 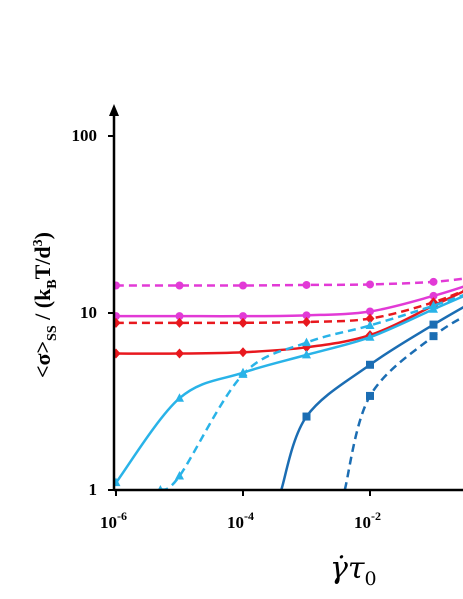 I want to click on x-tick-label-1e-4: 10⁻⁴, so click(x=240, y=520).